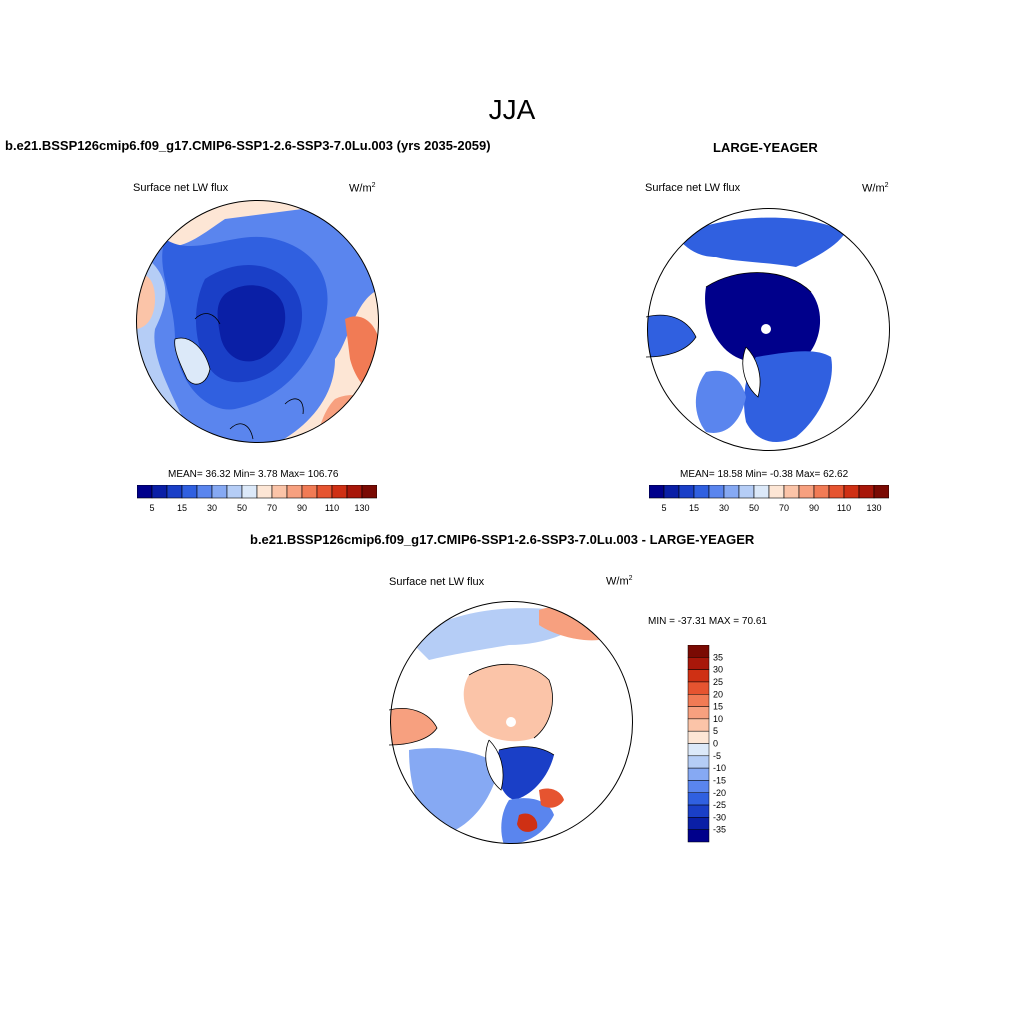 This screenshot has height=1024, width=1024. Describe the element at coordinates (718, 707) in the screenshot. I see `panel-c-colorbar-tick-label: 15` at that location.